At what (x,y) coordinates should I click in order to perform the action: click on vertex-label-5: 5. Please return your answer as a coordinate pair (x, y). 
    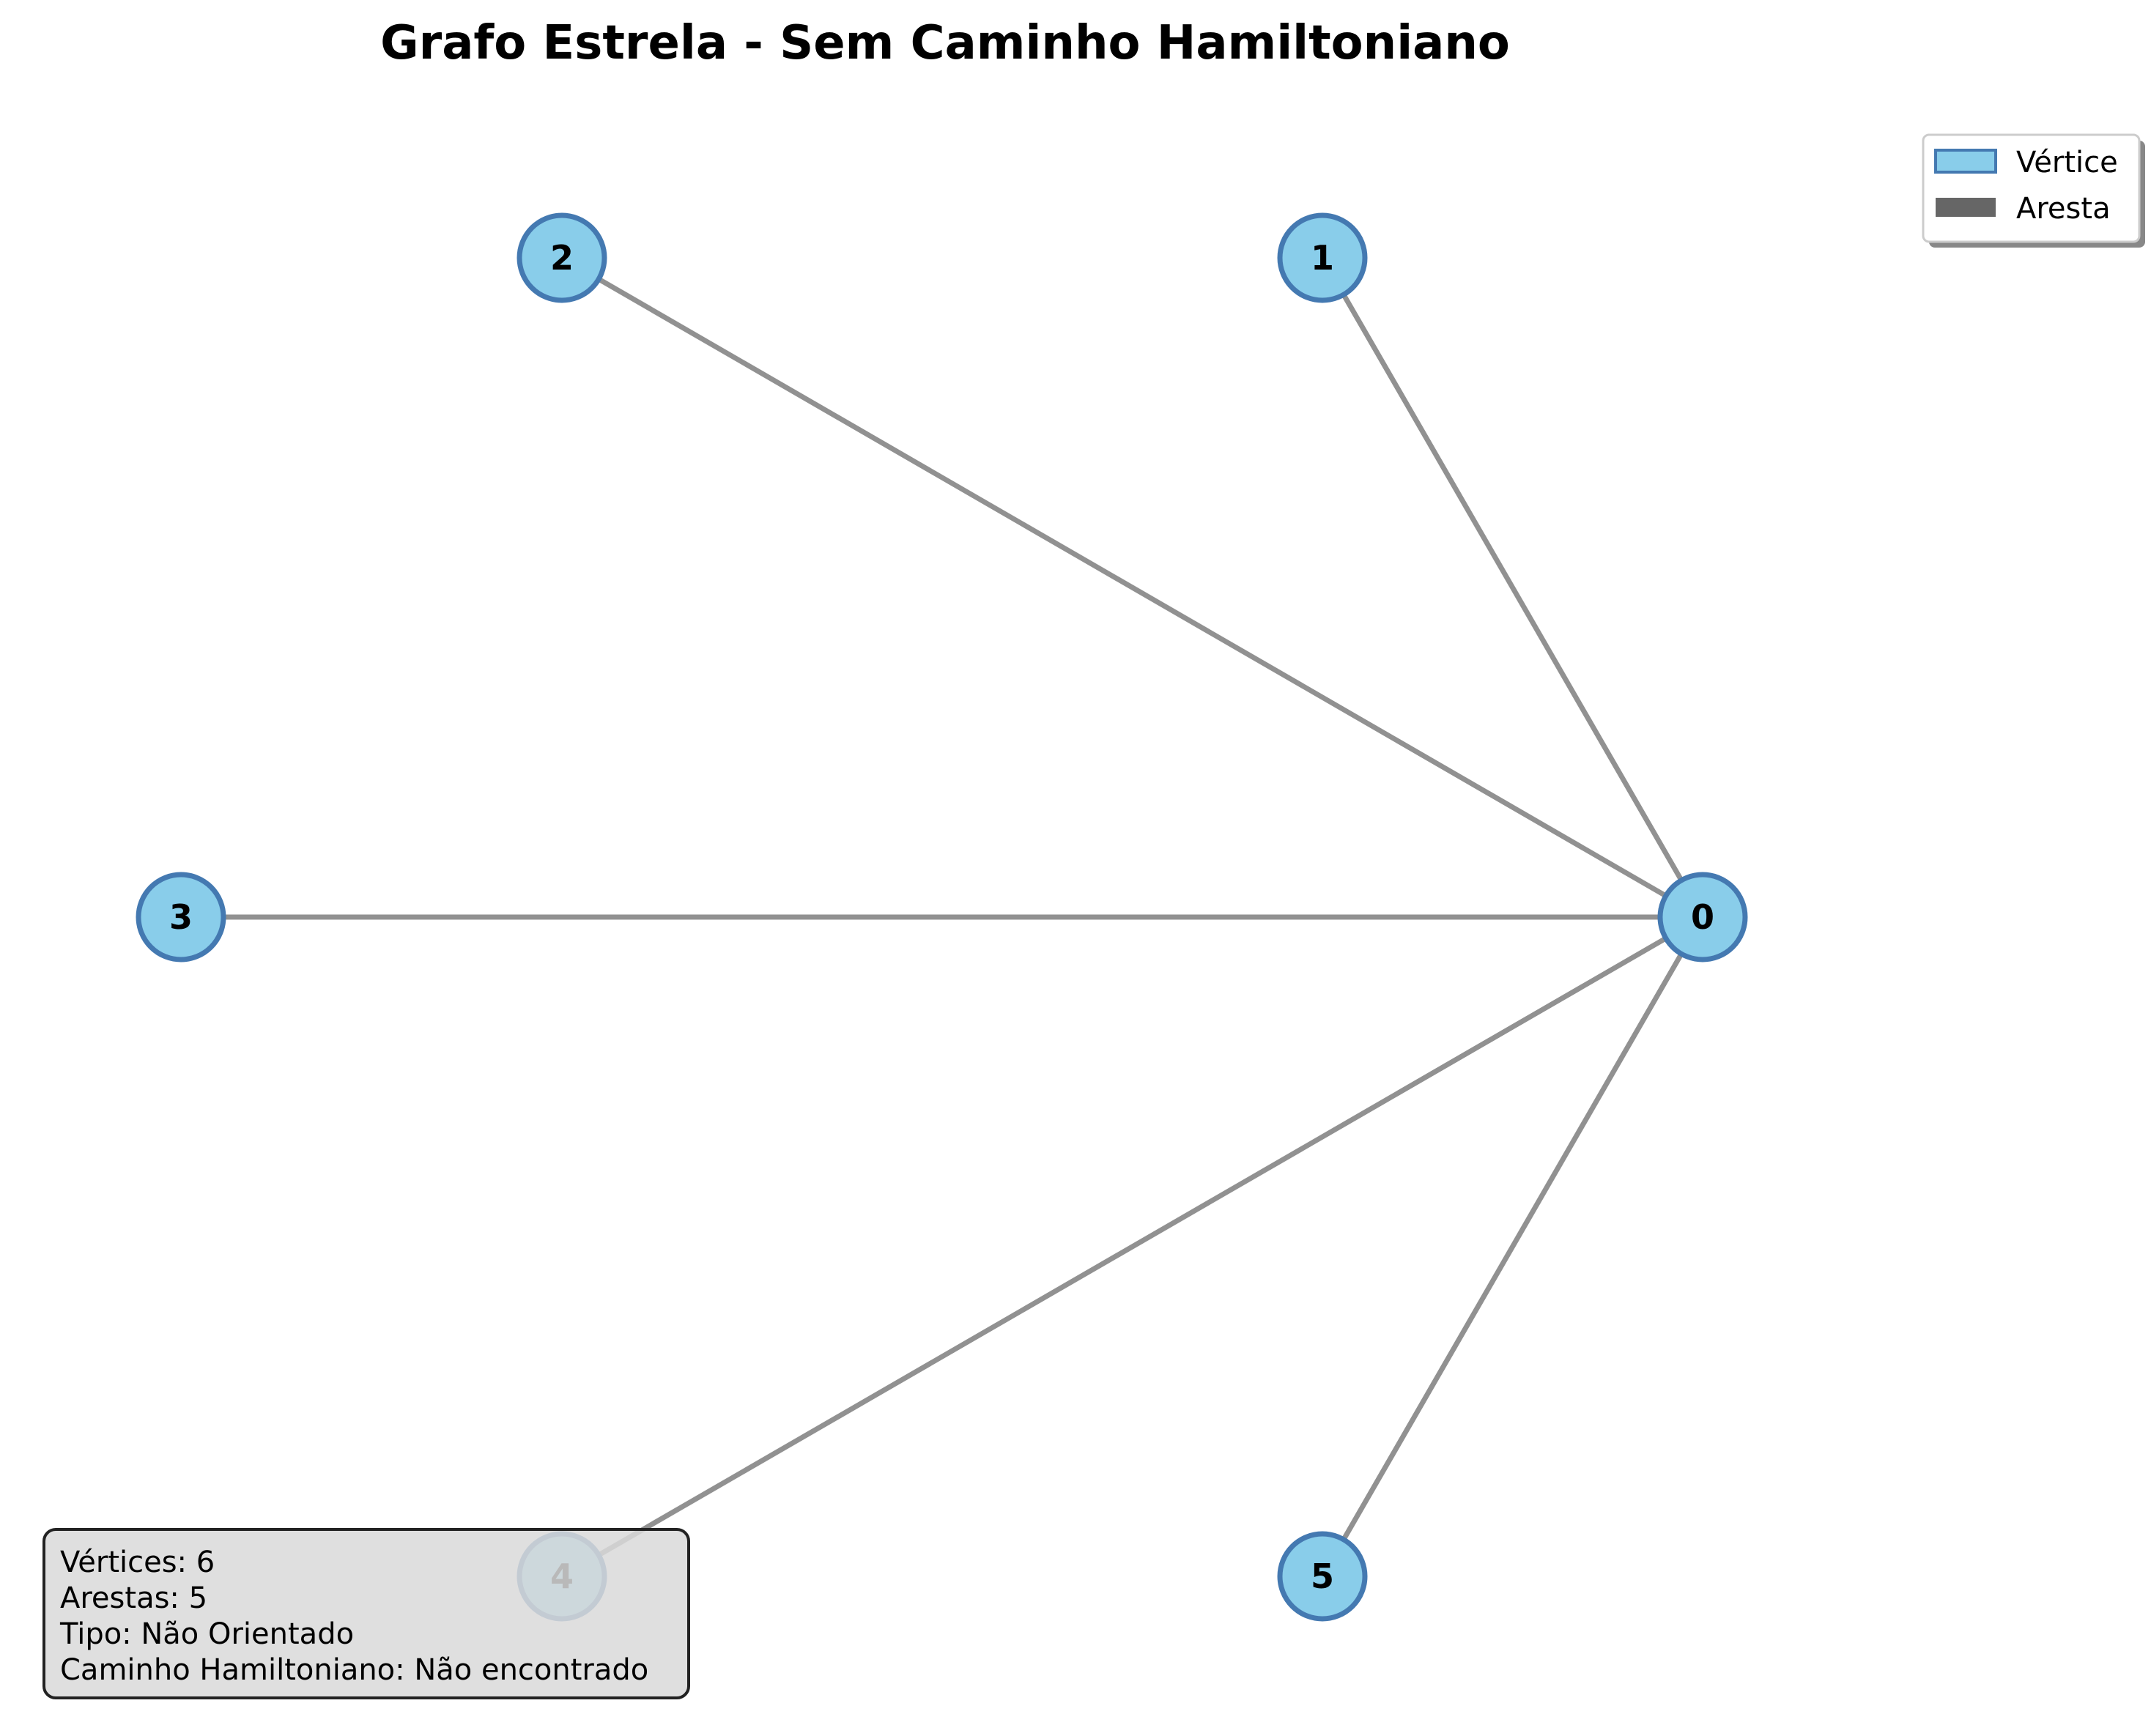
    Looking at the image, I should click on (1322, 1576).